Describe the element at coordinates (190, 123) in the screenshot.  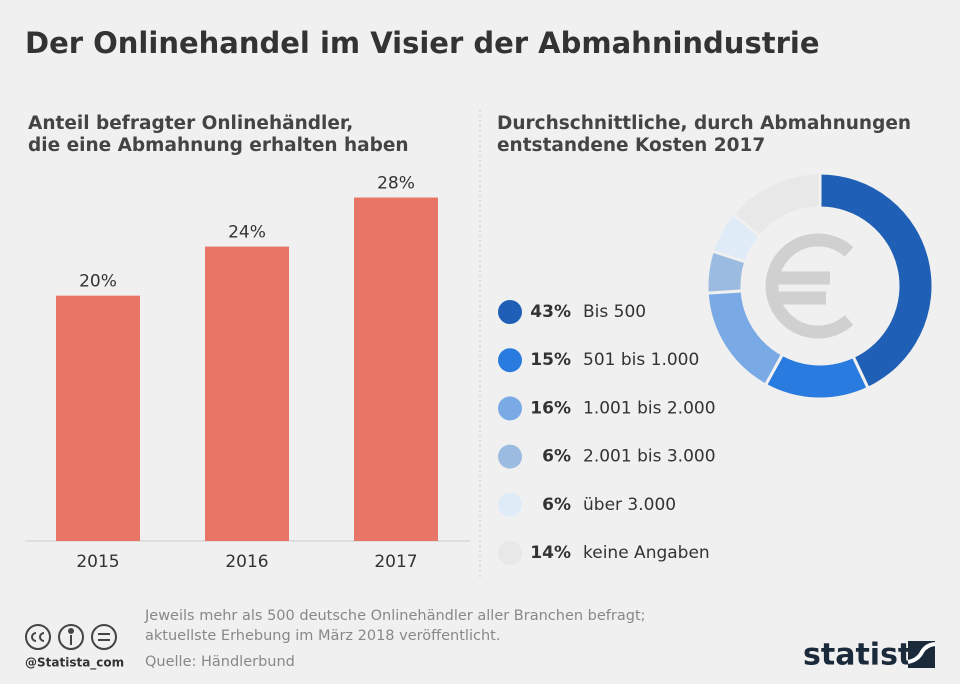
I see `chart-subtitle: Anteil befragter Onlinehändler,` at that location.